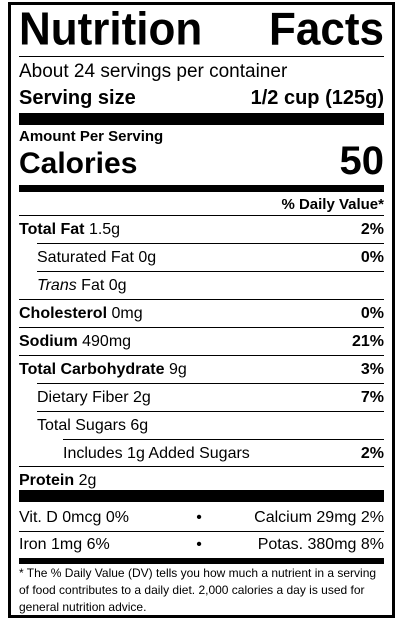 The height and width of the screenshot is (624, 407). I want to click on potassium: Potas. 380mg 8%, so click(320, 544).